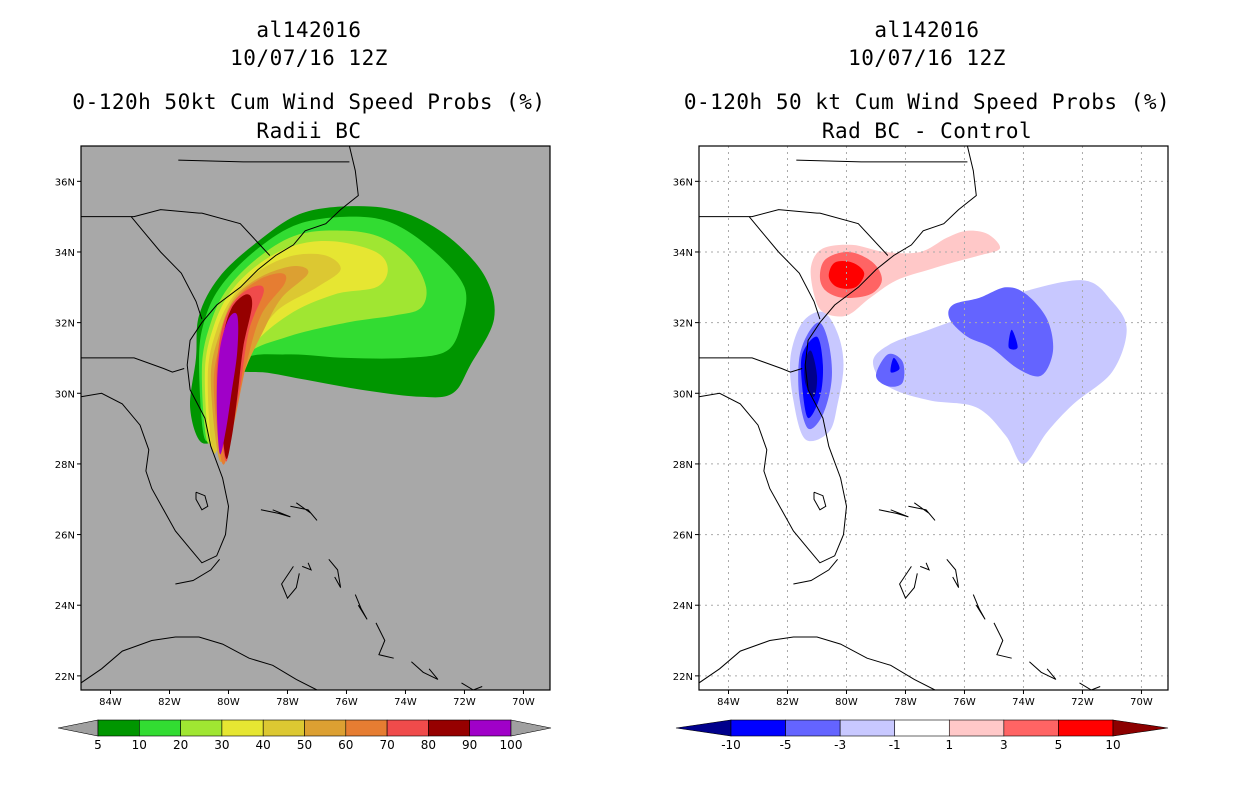 Image resolution: width=1236 pixels, height=800 pixels. What do you see at coordinates (263, 745) in the screenshot?
I see `colorbar-label: 40` at bounding box center [263, 745].